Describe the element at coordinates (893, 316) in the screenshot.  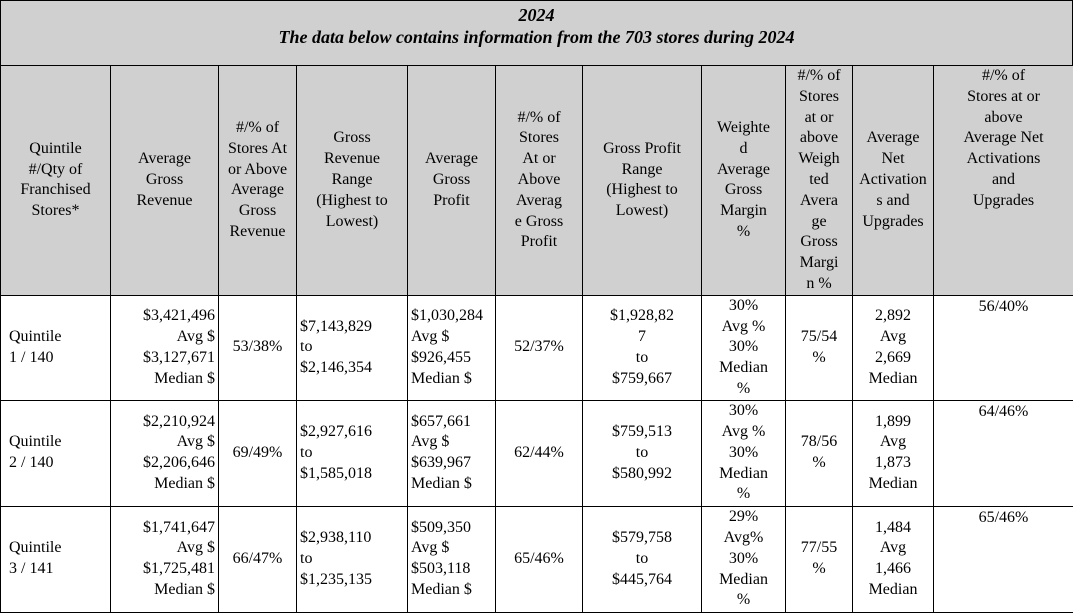
I see `cell-line: 2,892` at that location.